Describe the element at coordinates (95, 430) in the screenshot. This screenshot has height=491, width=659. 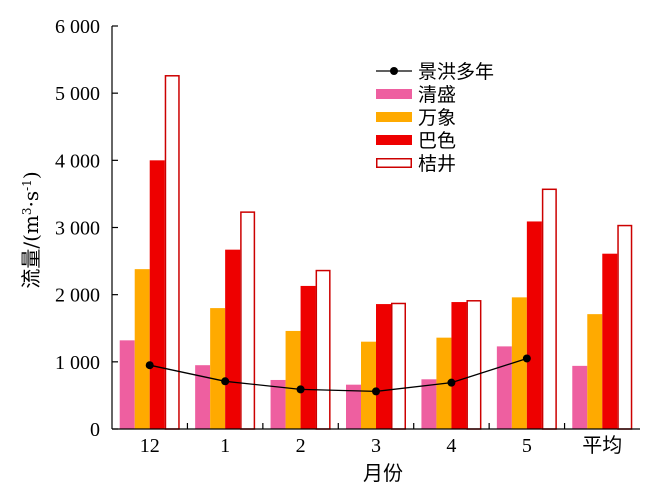
I see `y-tick-label: 0` at that location.